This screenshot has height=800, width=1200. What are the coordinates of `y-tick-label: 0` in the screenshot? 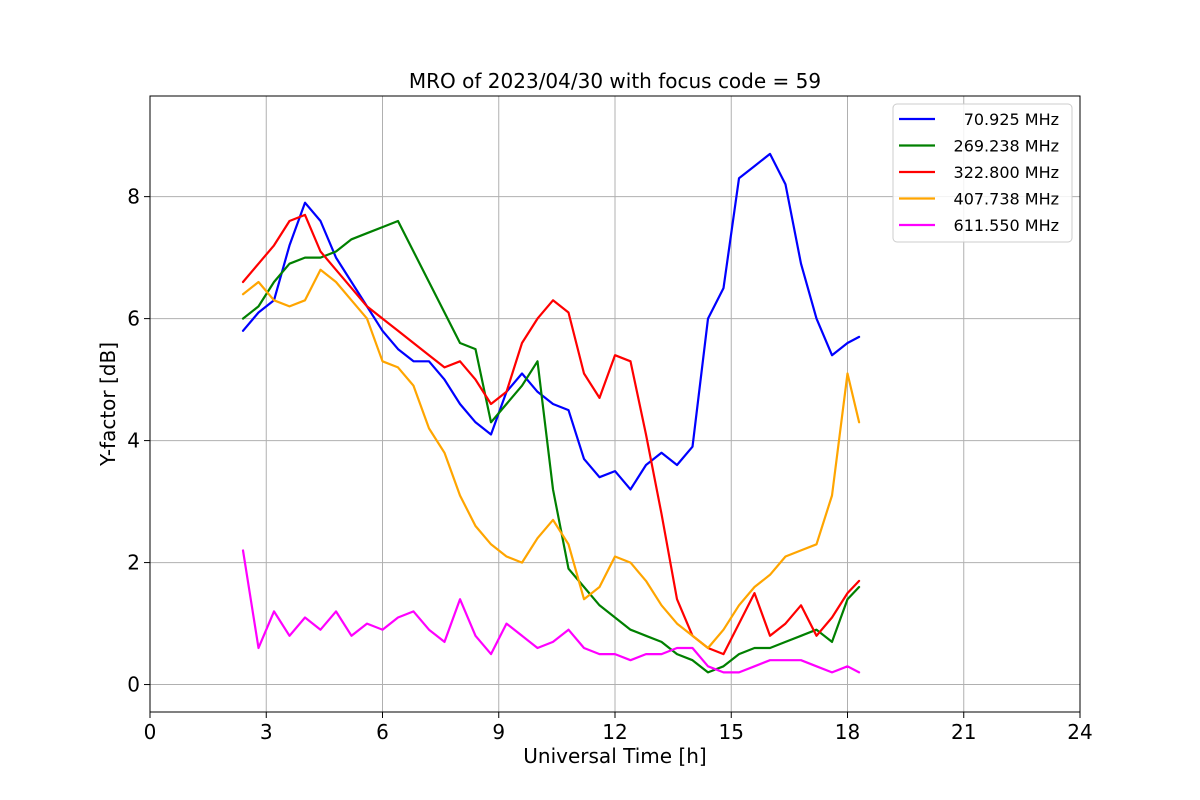 It's located at (133, 685).